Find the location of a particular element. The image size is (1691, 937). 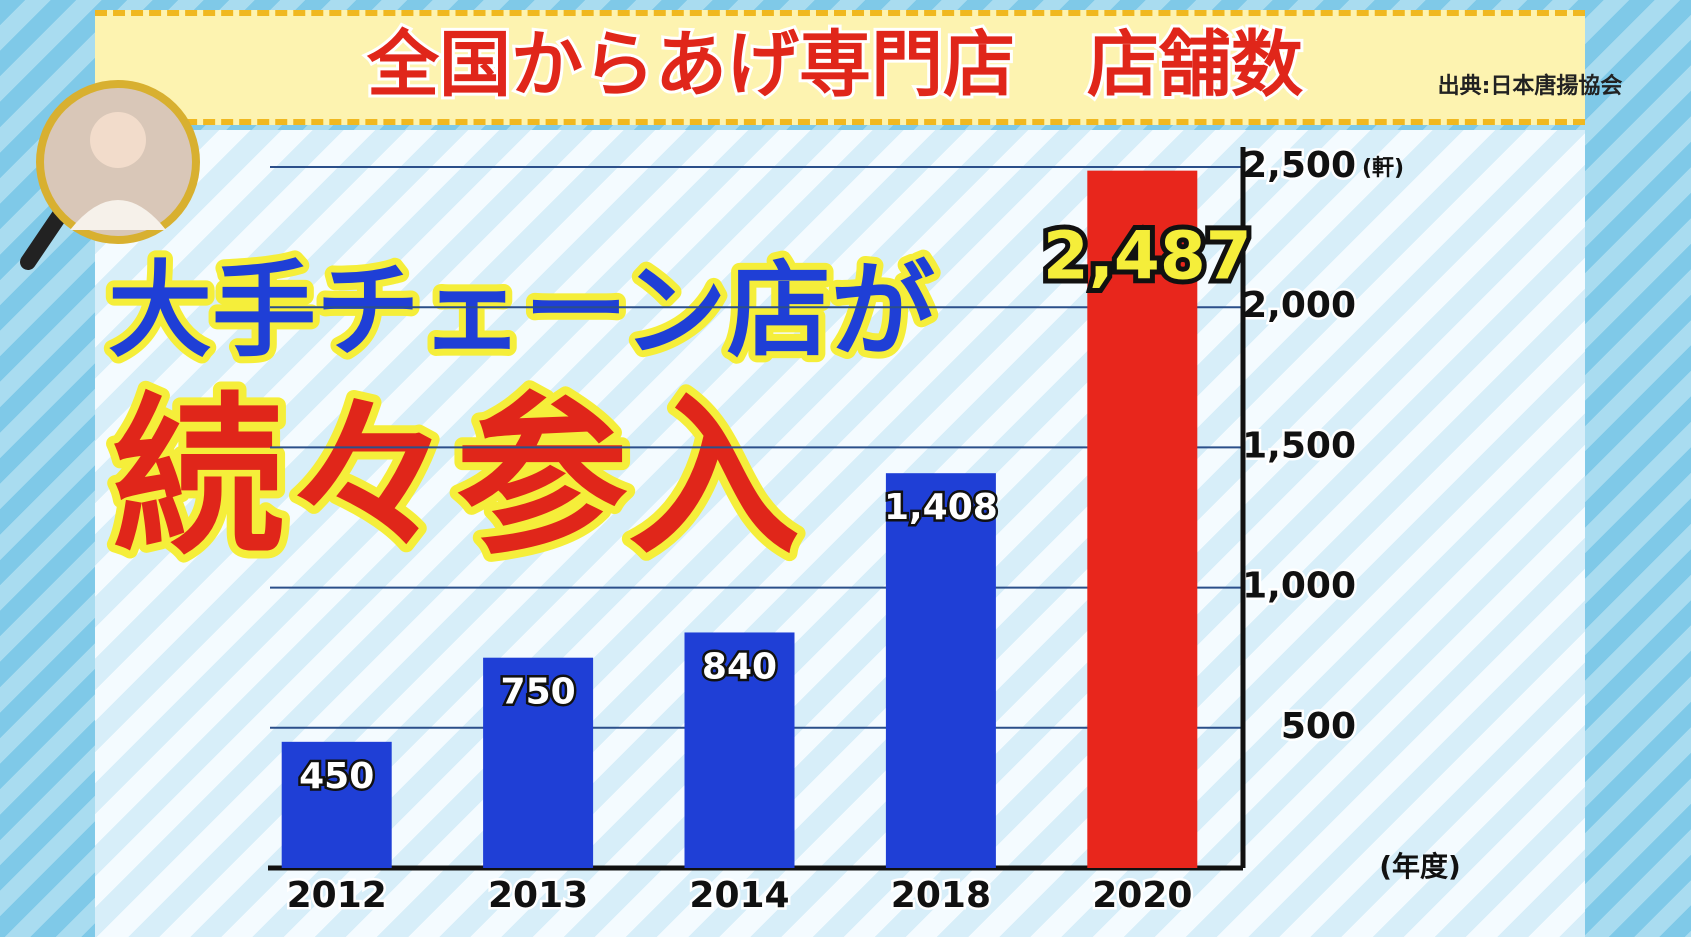

y-tick-label: 2,000 is located at coordinates (1299, 305).